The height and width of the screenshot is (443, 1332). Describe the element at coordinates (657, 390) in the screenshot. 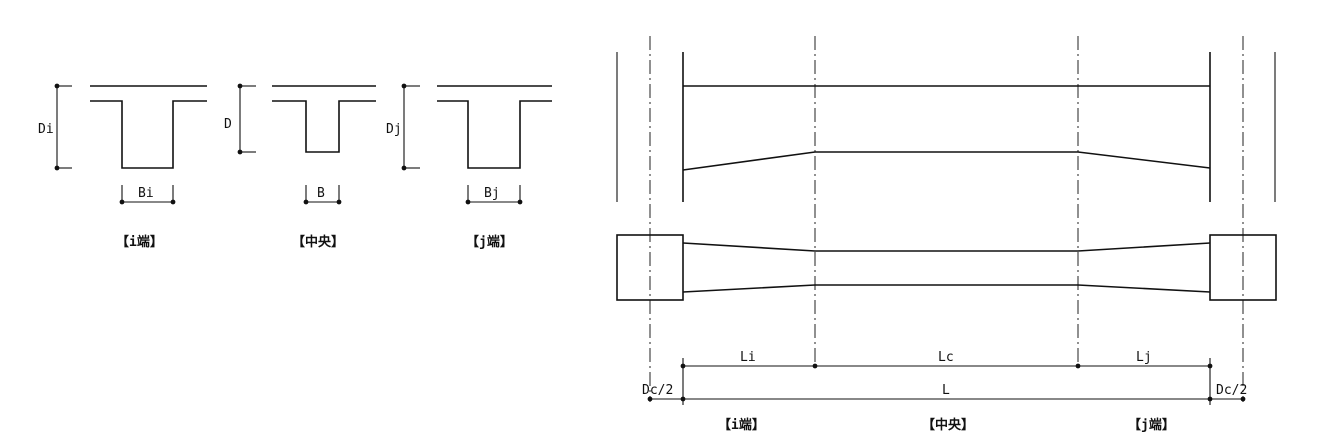

I see `dim-label-dc-left: Dc/2` at that location.